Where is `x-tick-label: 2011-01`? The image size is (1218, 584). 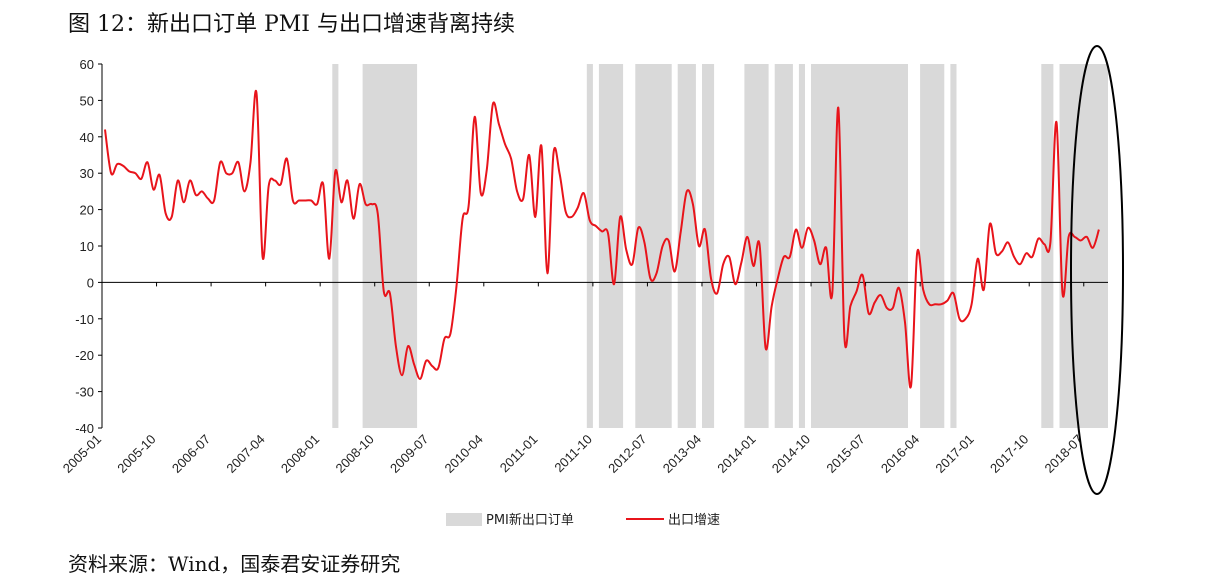
x-tick-label: 2011-01 is located at coordinates (519, 454).